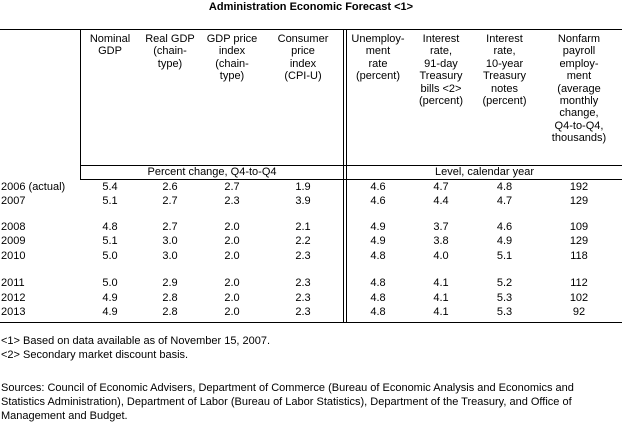 The height and width of the screenshot is (425, 622). What do you see at coordinates (13, 298) in the screenshot?
I see `row-label: 2012` at bounding box center [13, 298].